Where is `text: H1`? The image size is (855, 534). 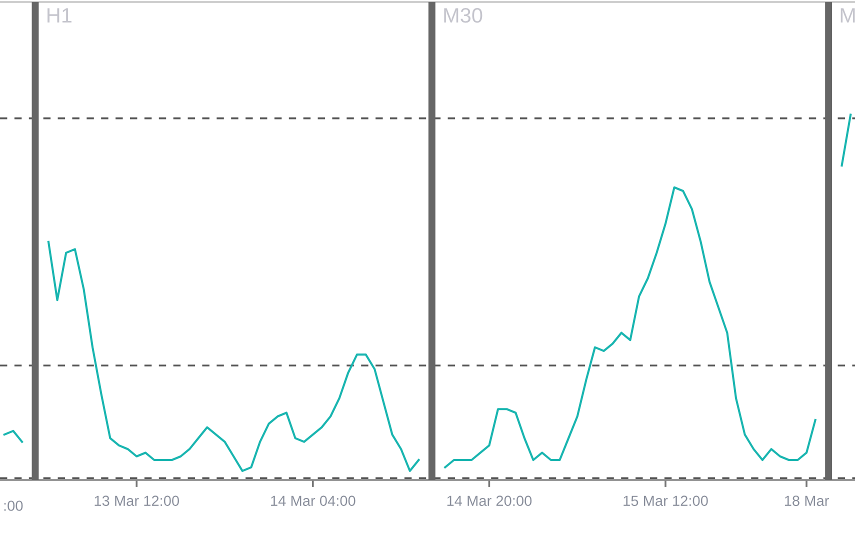
text: H1 is located at coordinates (60, 15).